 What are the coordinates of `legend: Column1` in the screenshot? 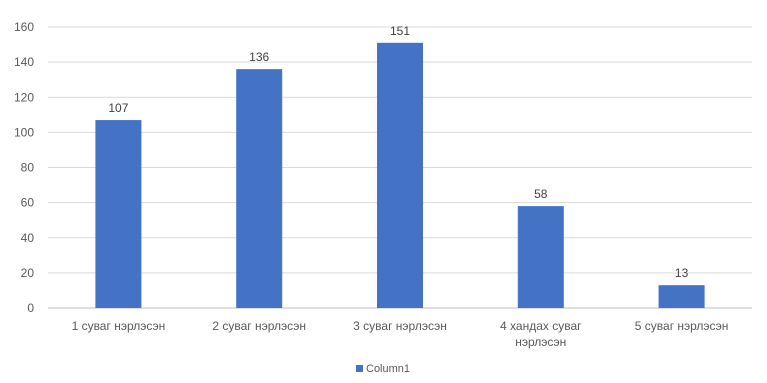 It's located at (383, 369).